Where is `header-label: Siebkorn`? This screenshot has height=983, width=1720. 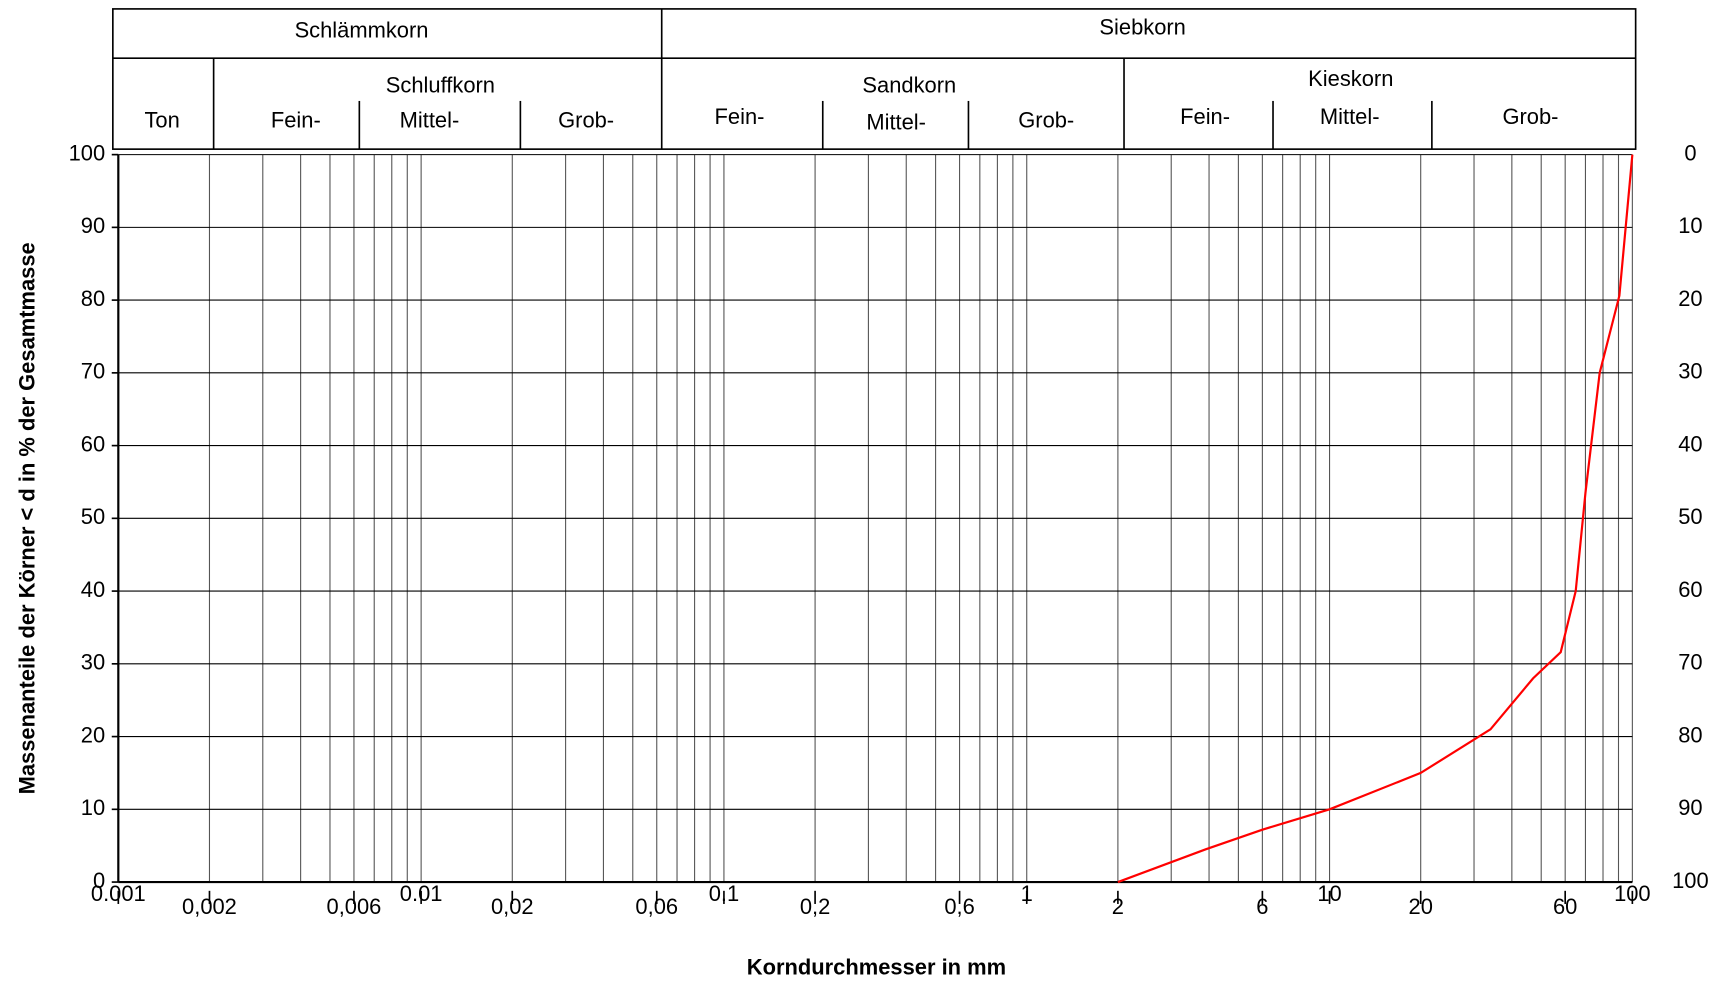
header-label: Siebkorn is located at coordinates (1142, 26).